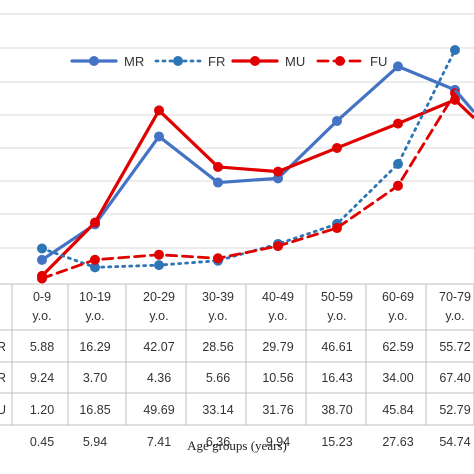 The image size is (474, 474). I want to click on table-cell: 16.43, so click(336, 378).